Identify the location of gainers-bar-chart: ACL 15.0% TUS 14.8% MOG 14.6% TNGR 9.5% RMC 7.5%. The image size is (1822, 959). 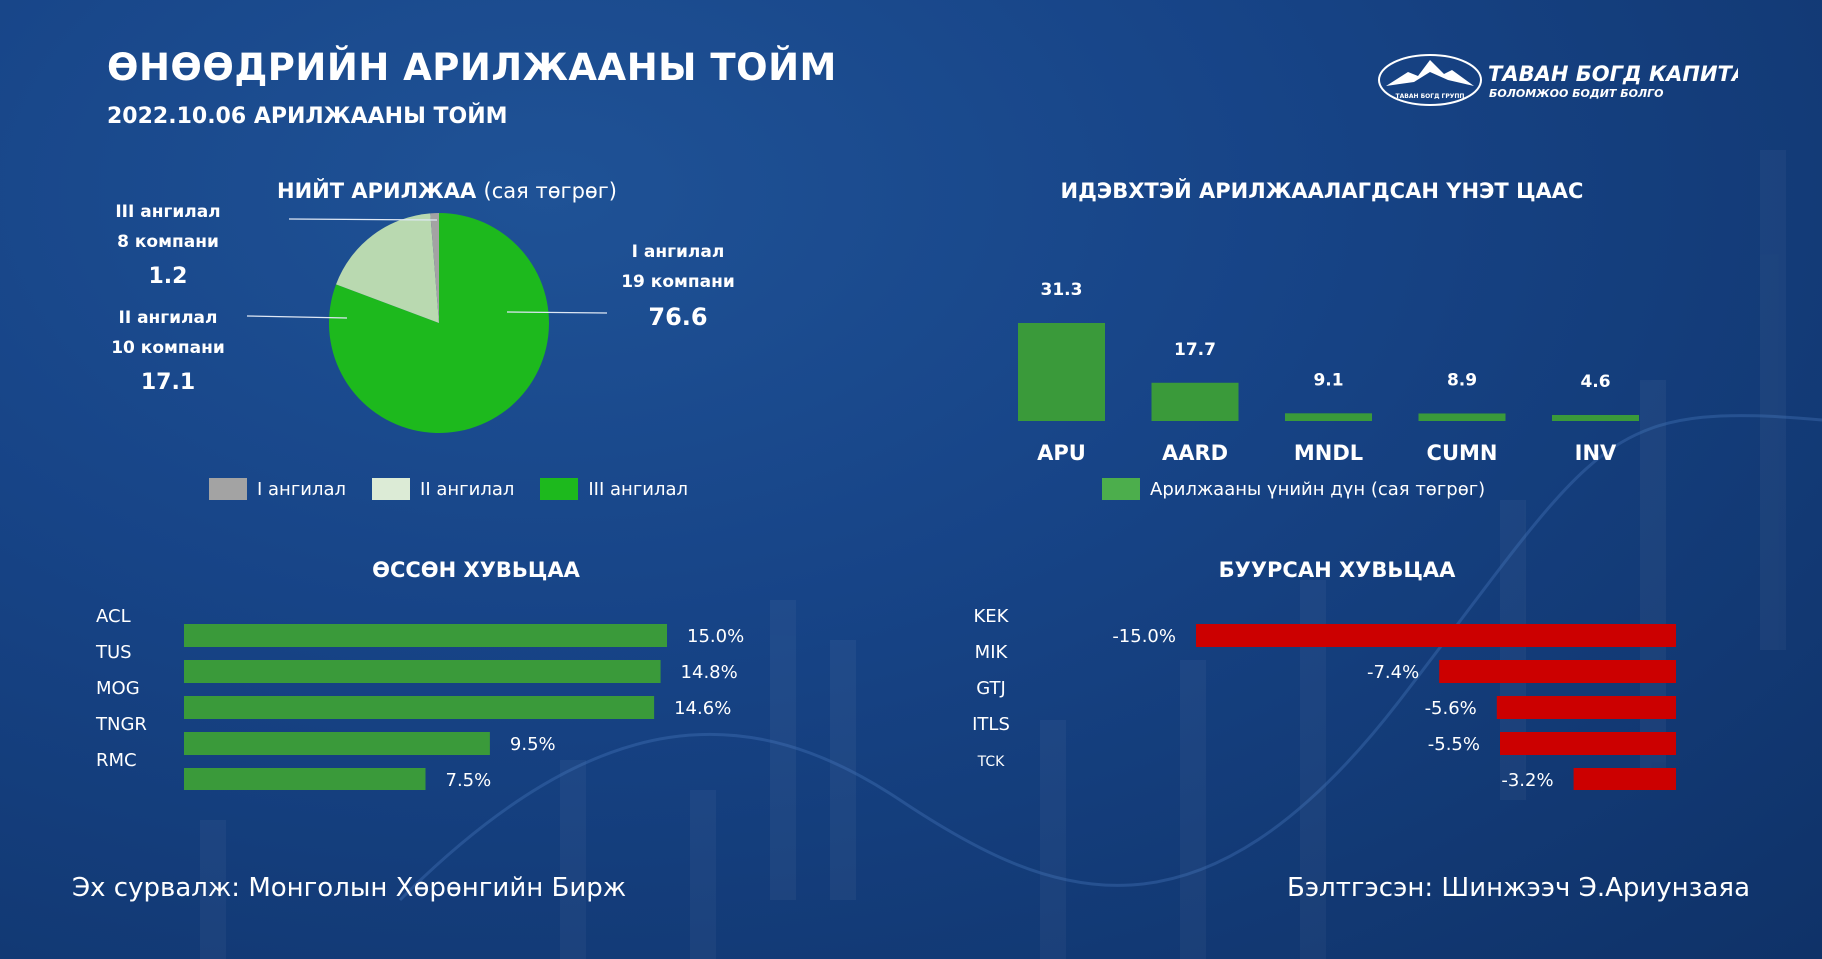
(419, 698).